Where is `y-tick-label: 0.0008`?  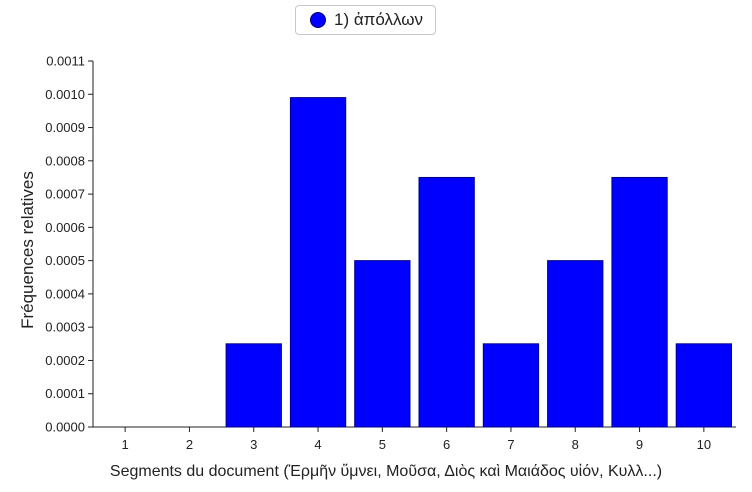 y-tick-label: 0.0008 is located at coordinates (65, 160).